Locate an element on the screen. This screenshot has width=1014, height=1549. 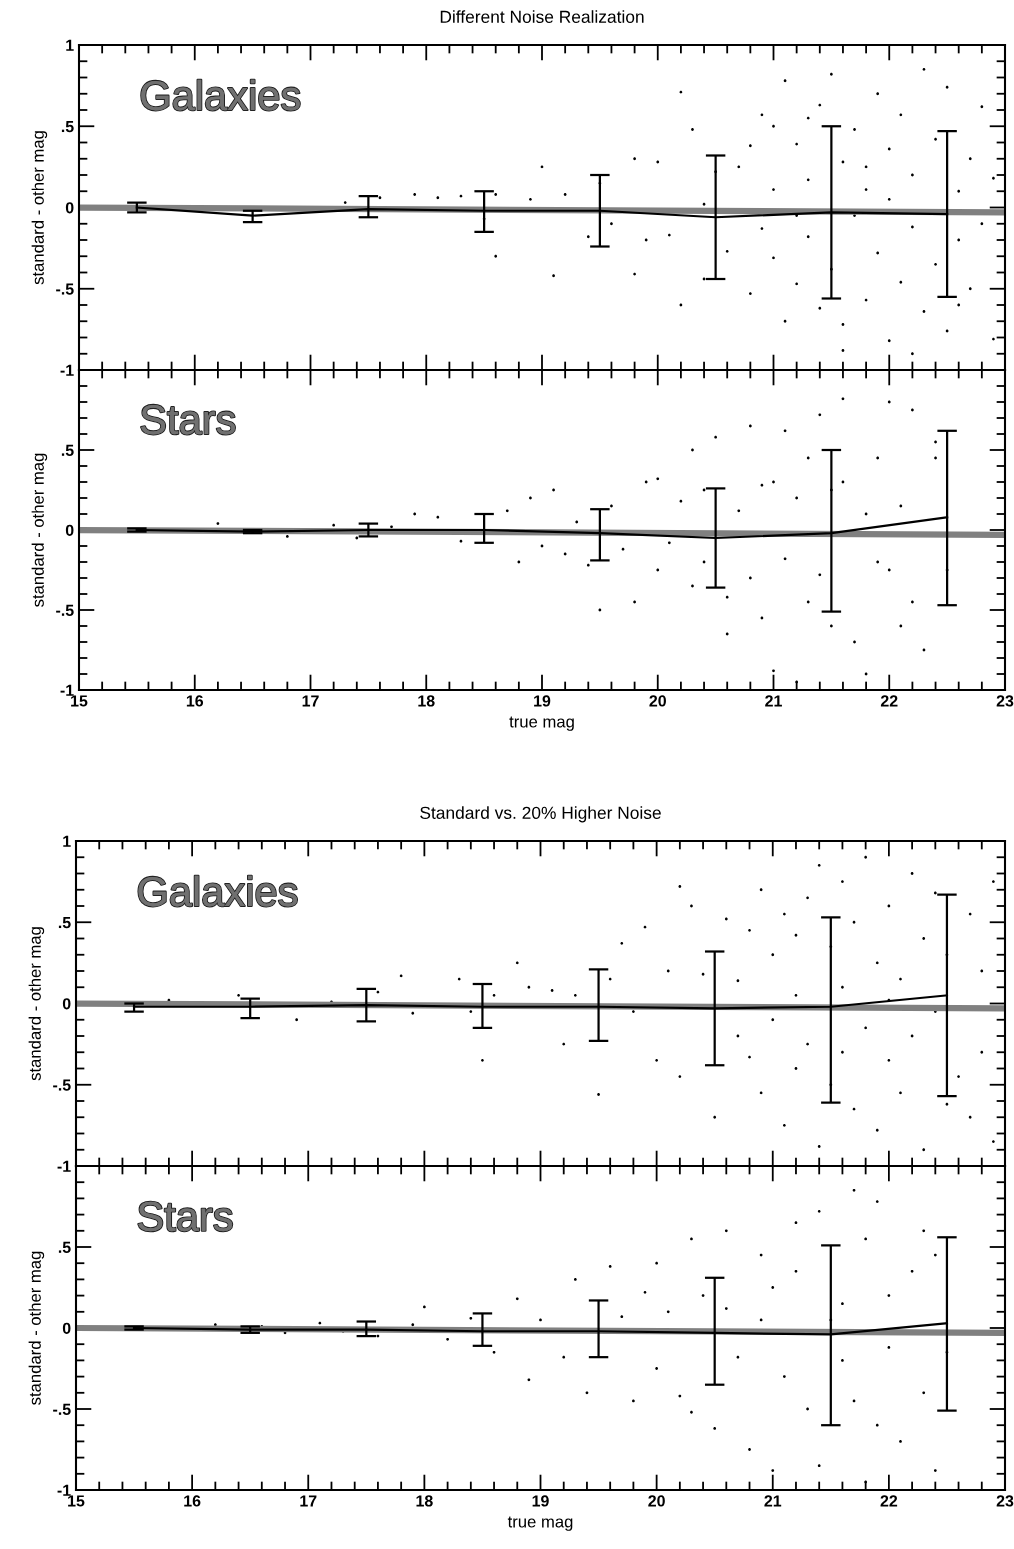
chart-title: Different Noise Realization is located at coordinates (542, 16).